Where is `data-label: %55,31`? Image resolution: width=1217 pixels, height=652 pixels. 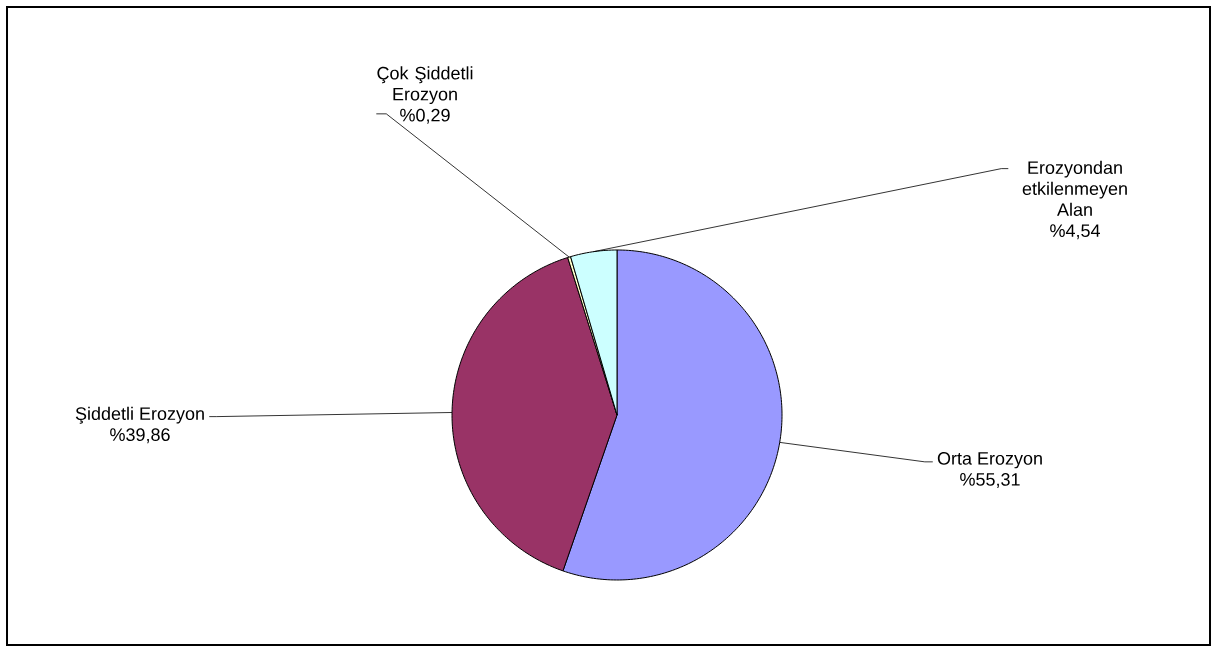
data-label: %55,31 is located at coordinates (990, 480).